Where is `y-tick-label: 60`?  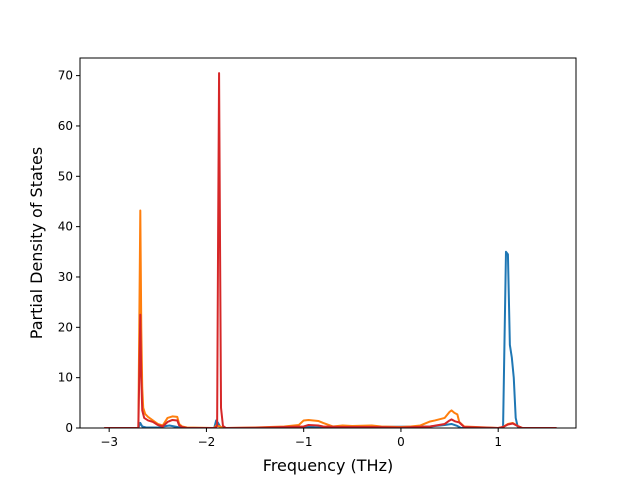 y-tick-label: 60 is located at coordinates (65, 126).